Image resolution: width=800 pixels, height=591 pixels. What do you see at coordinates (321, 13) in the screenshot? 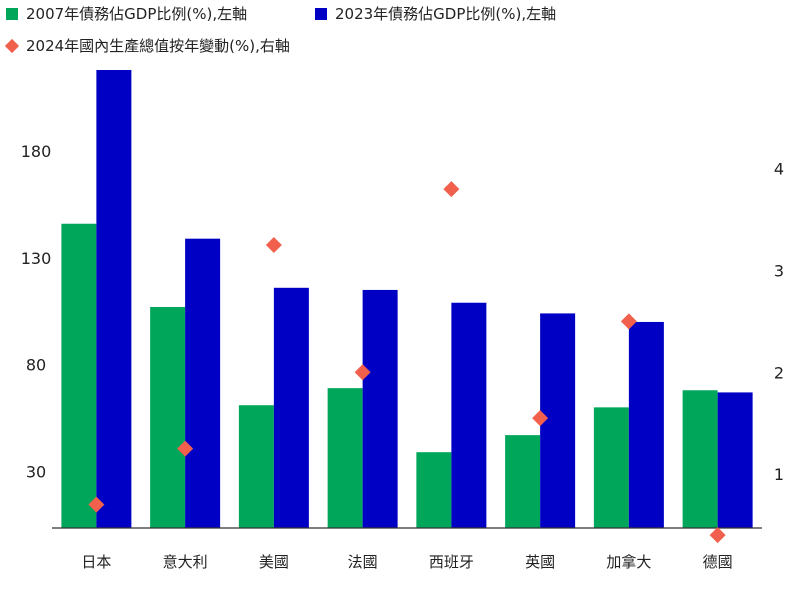
I see `legend-swatch-blue` at bounding box center [321, 13].